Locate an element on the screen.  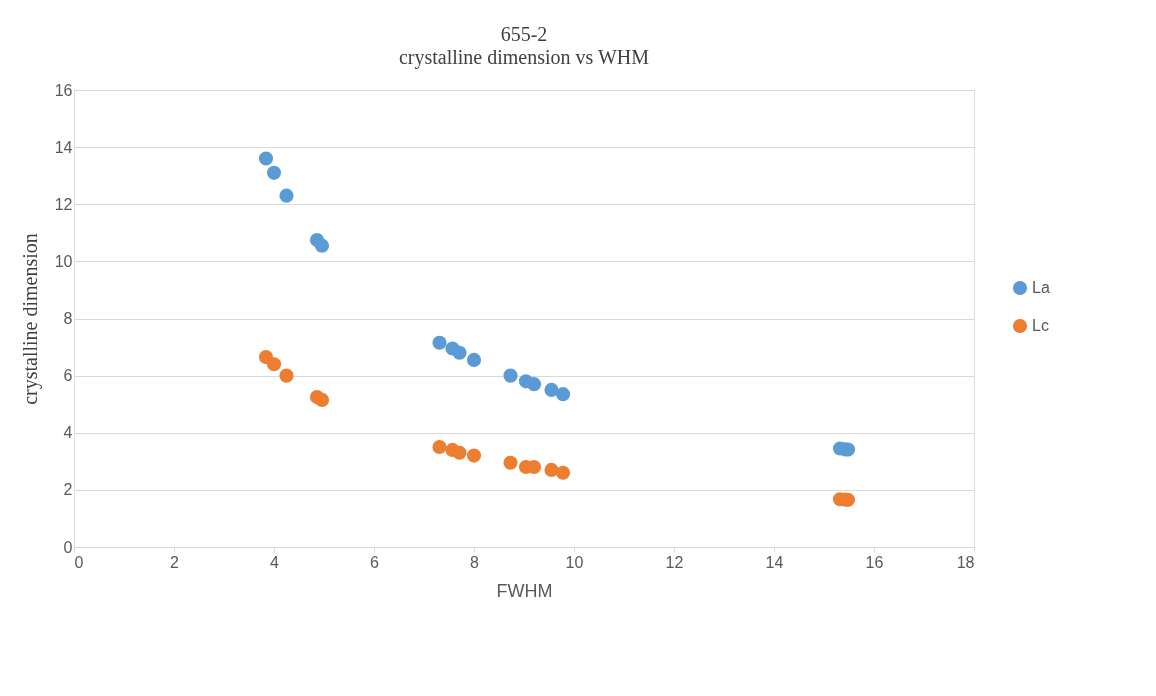
y-tick-label: 16 is located at coordinates (63, 90).